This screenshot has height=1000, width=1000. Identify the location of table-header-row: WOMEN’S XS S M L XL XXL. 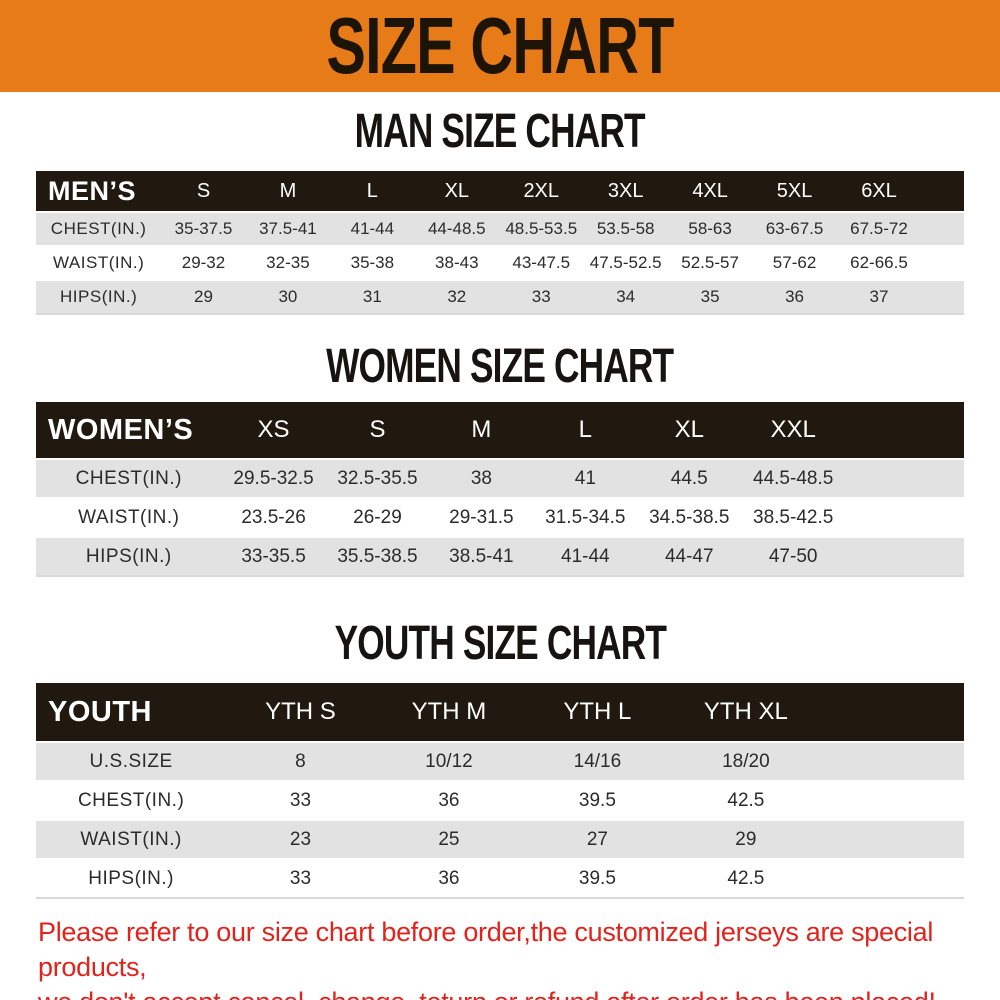
(500, 430).